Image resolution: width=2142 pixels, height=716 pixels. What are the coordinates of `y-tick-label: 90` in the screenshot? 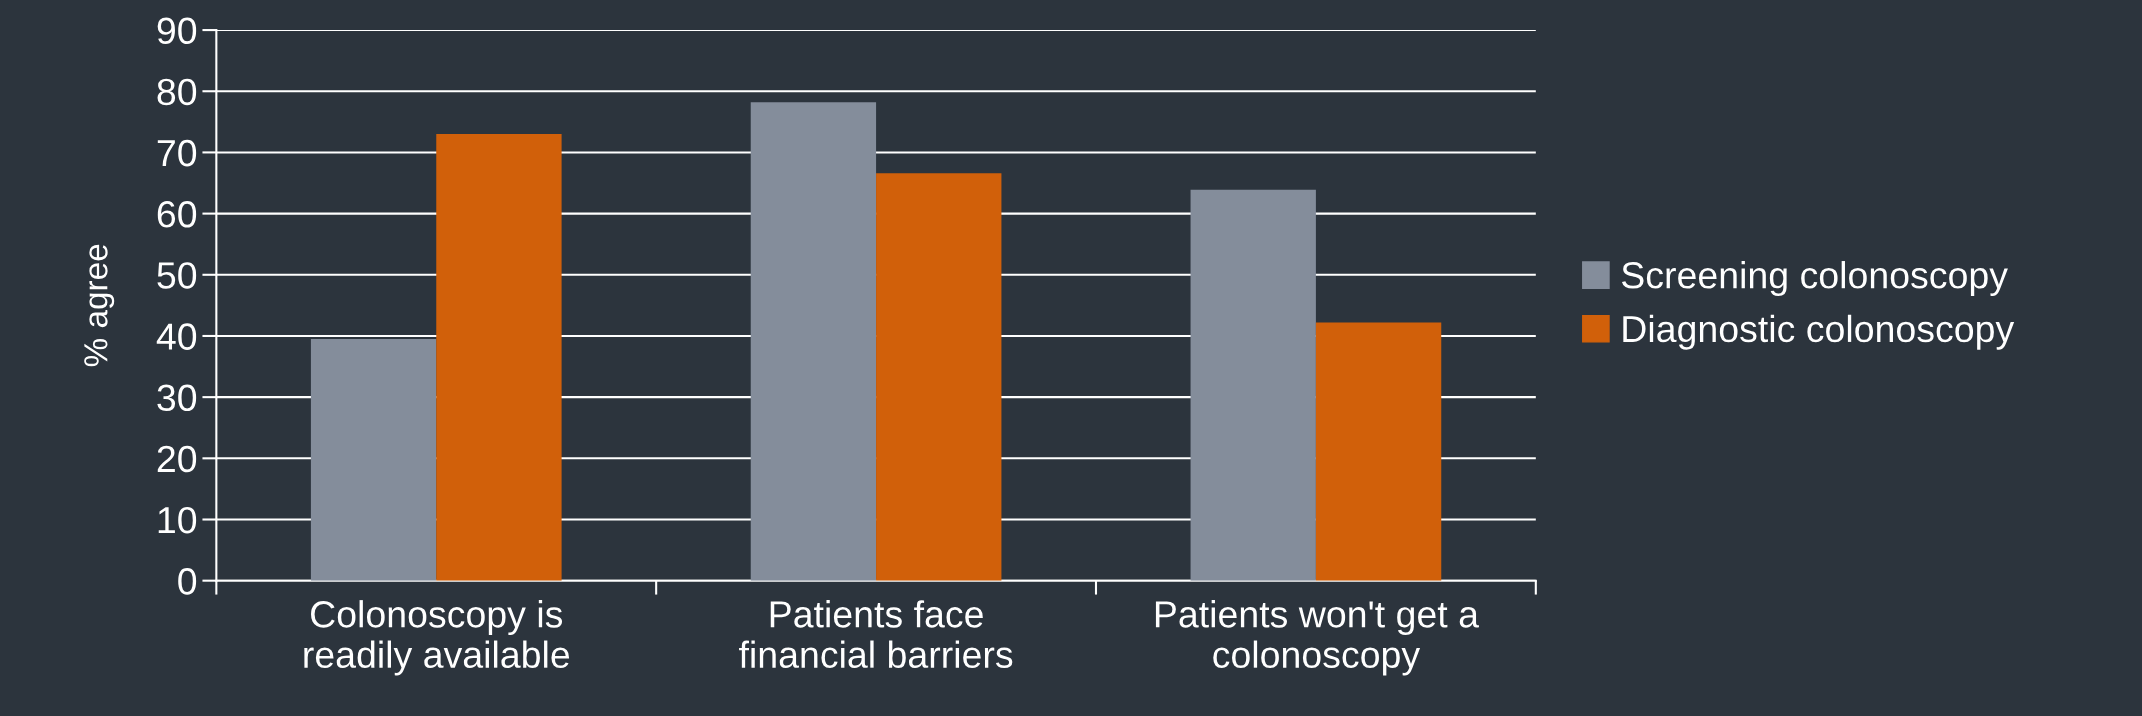 It's located at (177, 31).